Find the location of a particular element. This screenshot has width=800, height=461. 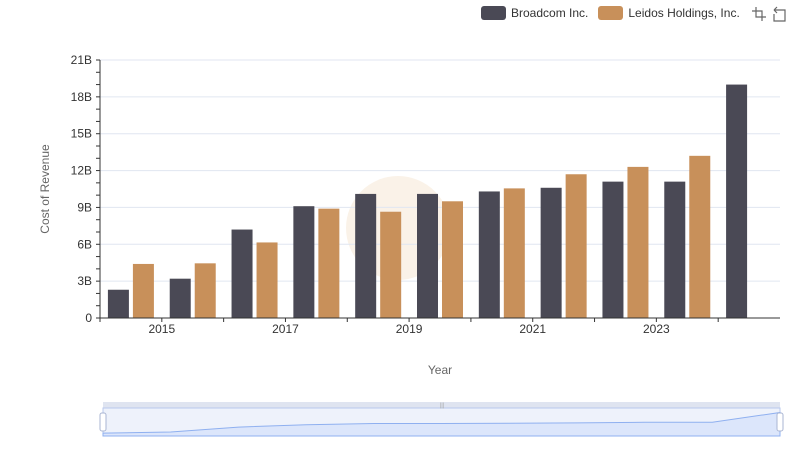

bar-leidos-2019 is located at coordinates (452, 259).